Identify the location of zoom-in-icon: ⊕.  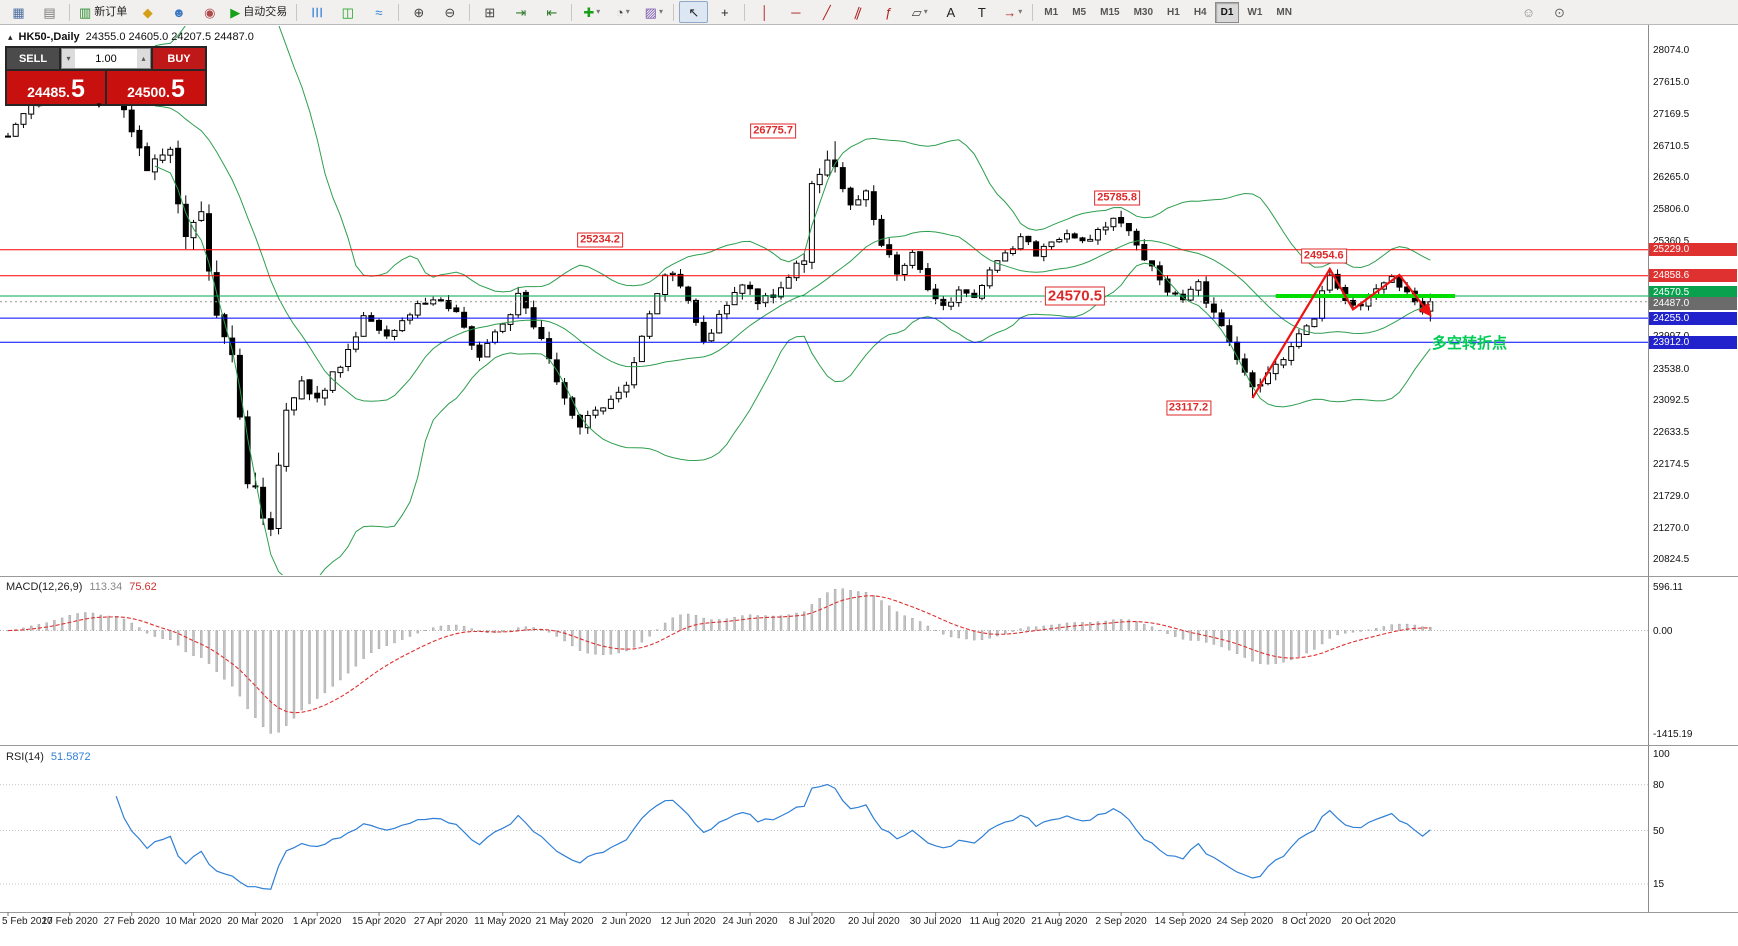
(419, 12).